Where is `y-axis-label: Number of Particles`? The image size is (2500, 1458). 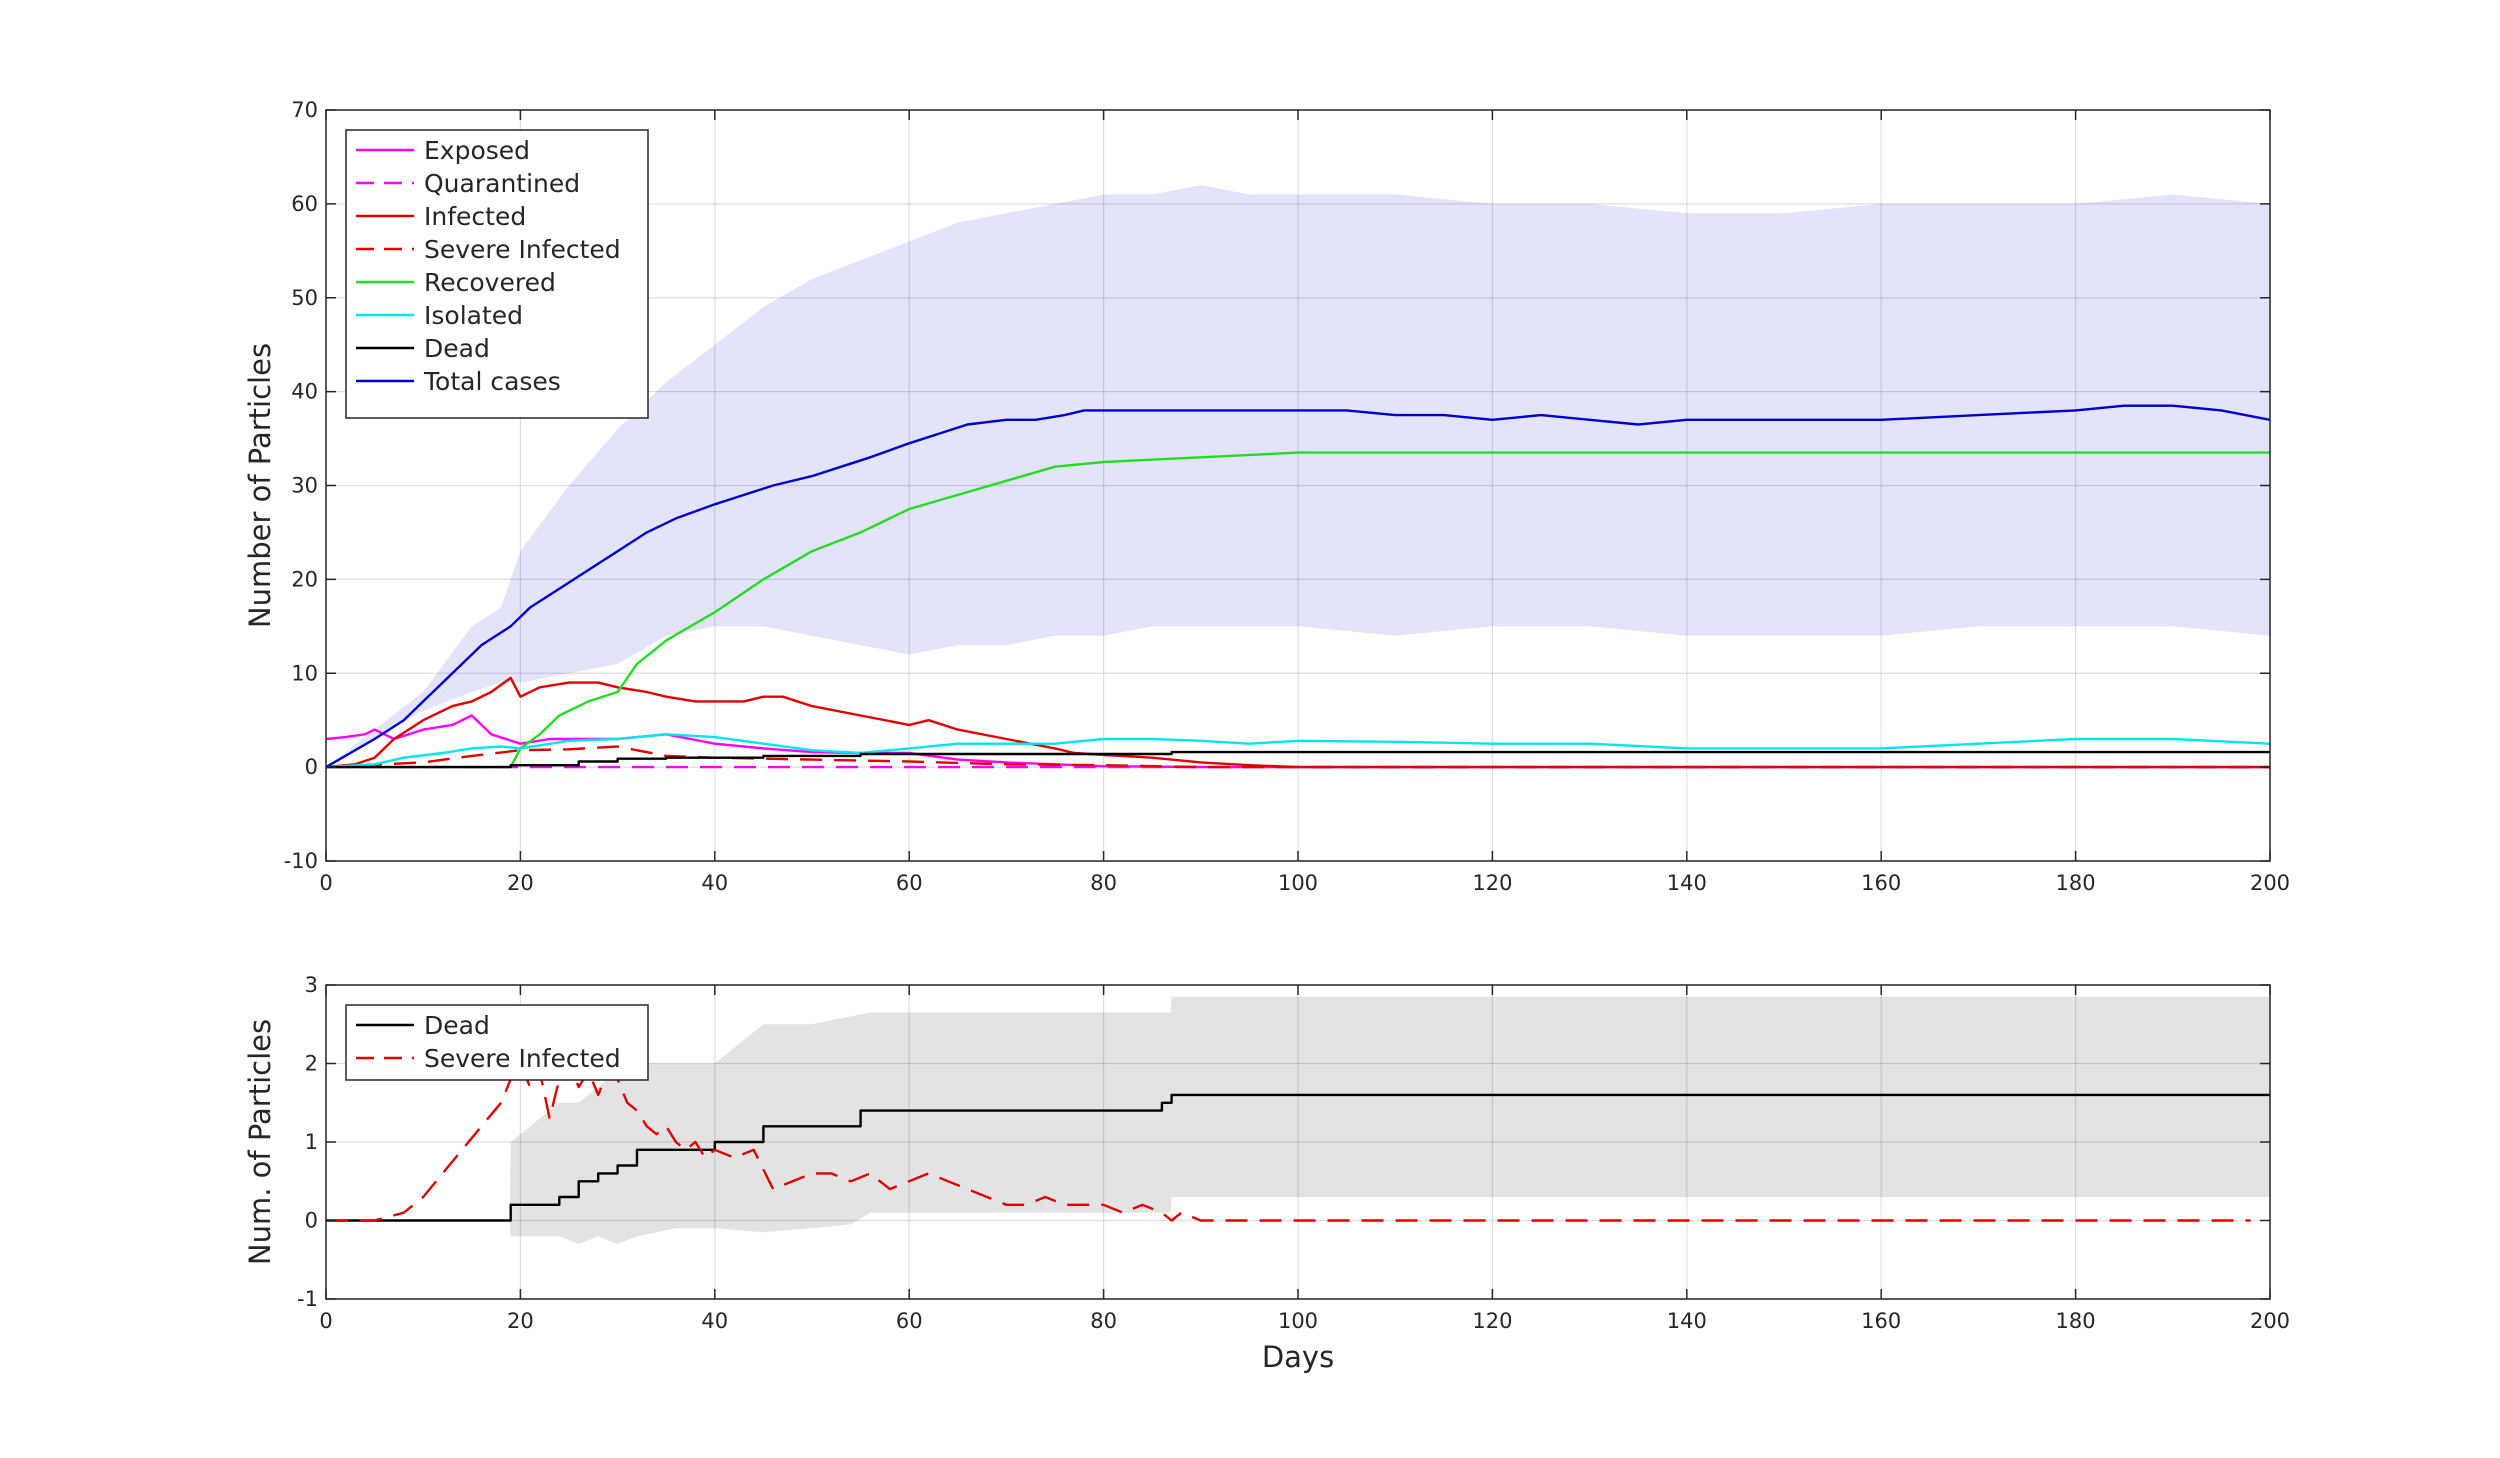
y-axis-label: Number of Particles is located at coordinates (260, 485).